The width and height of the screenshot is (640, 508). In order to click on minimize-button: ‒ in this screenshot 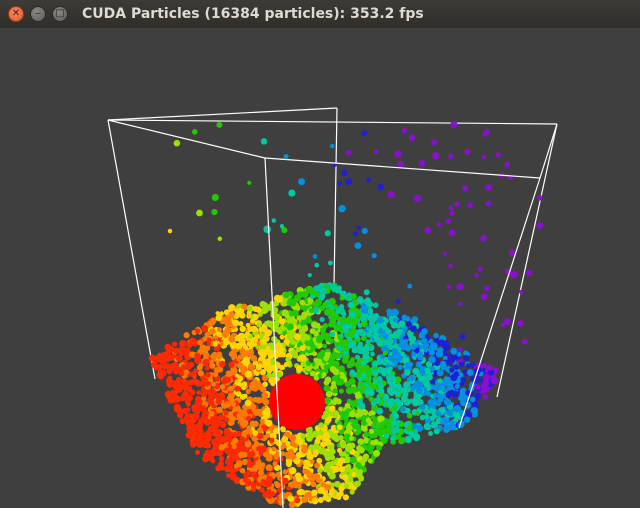, I will do `click(38, 14)`.